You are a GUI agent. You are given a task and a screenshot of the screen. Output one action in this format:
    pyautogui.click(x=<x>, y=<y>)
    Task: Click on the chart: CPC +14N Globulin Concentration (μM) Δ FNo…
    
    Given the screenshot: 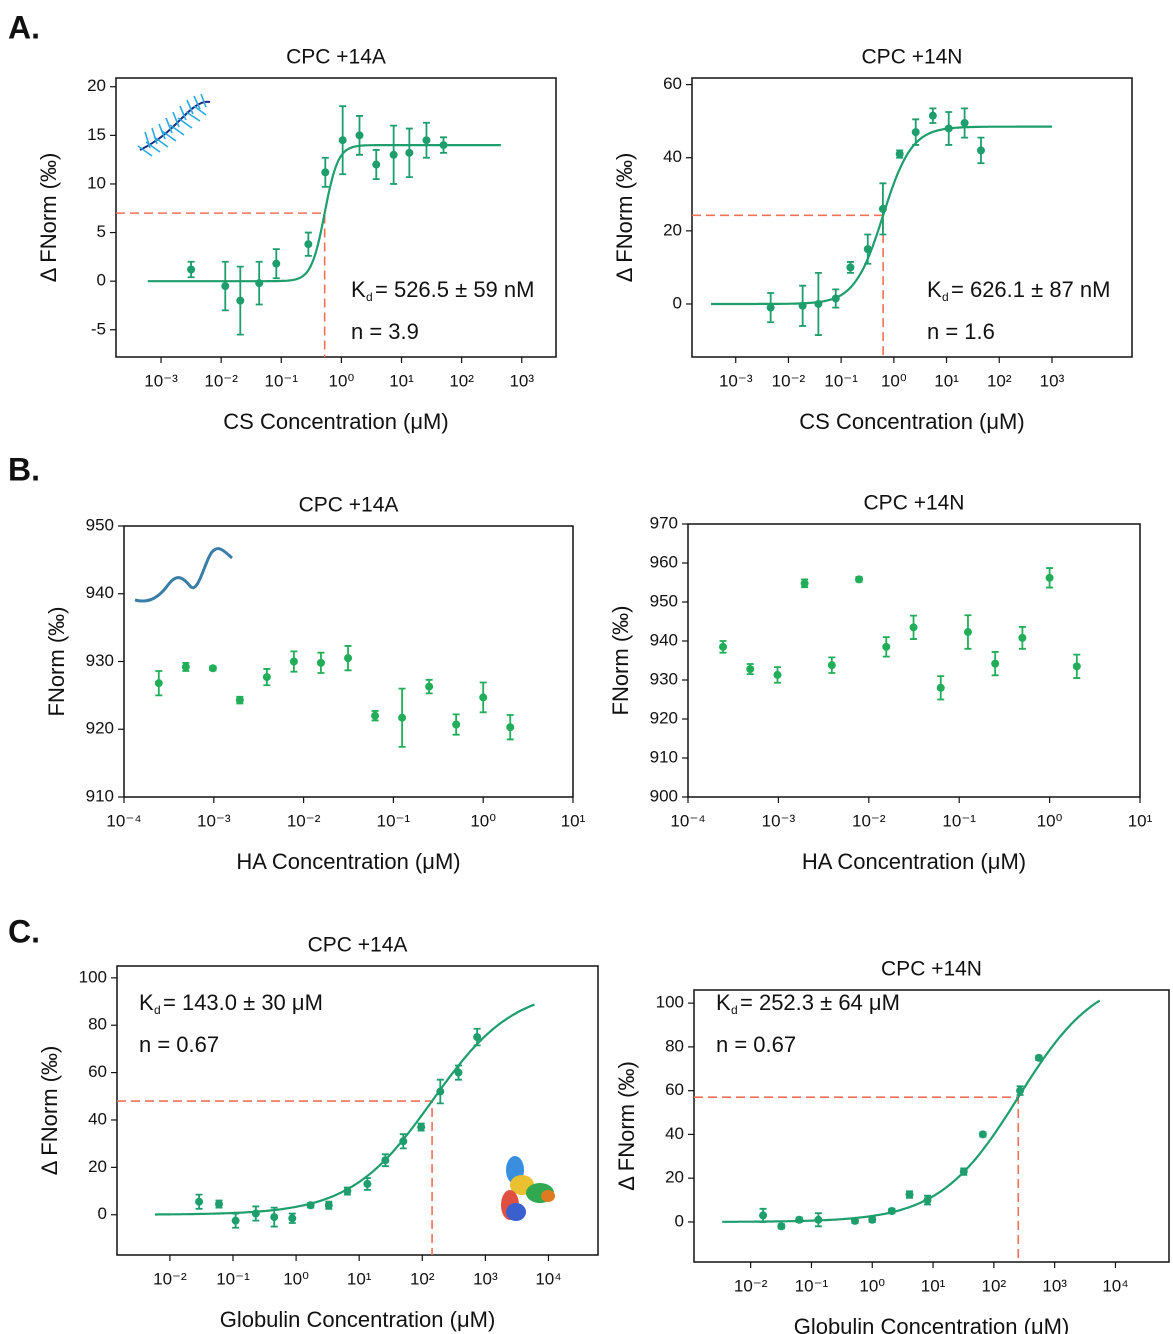 What is the action you would take?
    pyautogui.click(x=892, y=1146)
    